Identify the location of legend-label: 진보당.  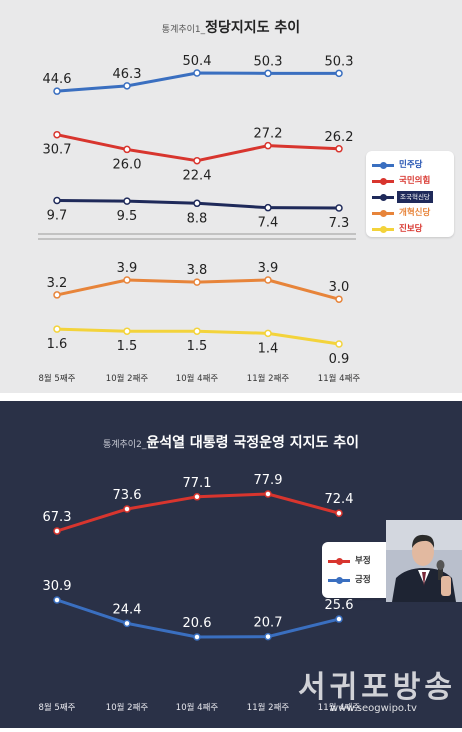
(411, 229).